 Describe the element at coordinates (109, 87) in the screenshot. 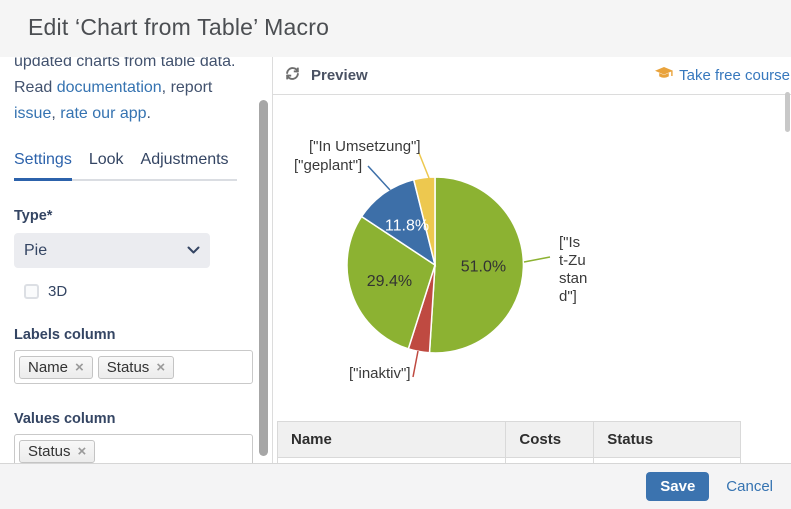

I see `documentation-link: documentation` at that location.